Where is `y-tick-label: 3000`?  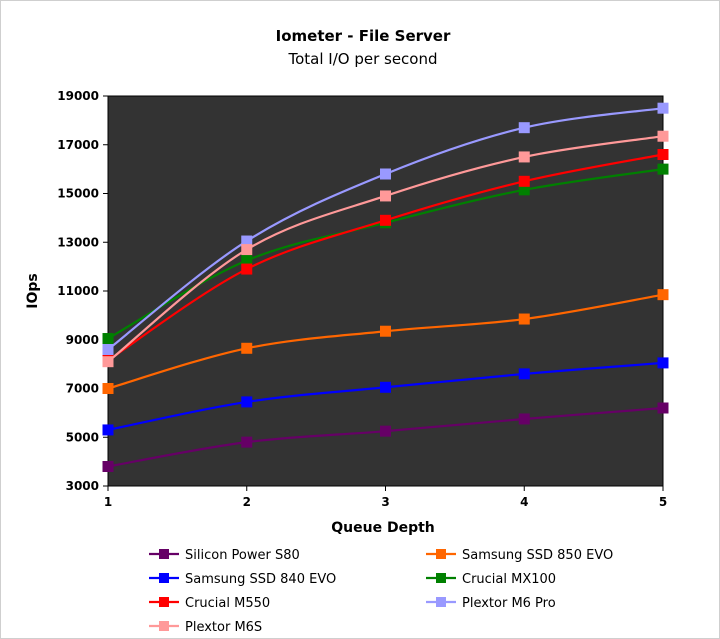
y-tick-label: 3000 is located at coordinates (82, 486).